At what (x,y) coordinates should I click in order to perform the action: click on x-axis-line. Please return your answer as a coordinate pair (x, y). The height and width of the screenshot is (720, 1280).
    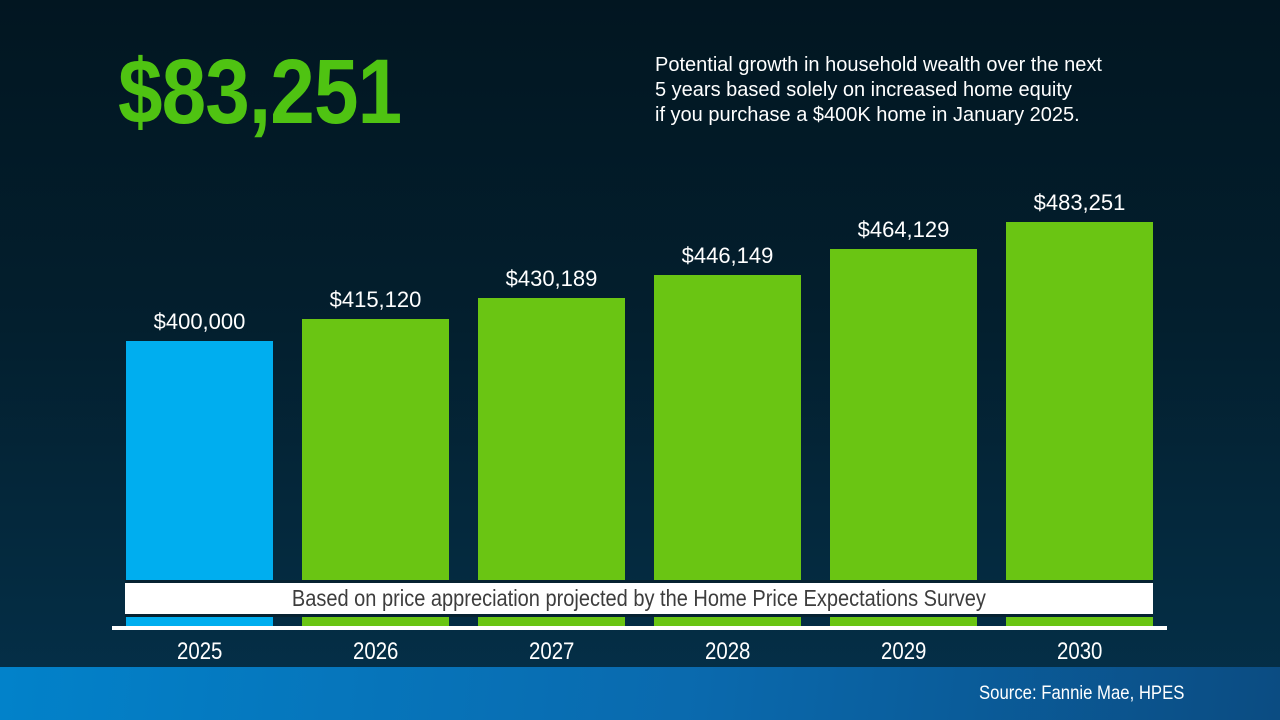
    Looking at the image, I should click on (639, 628).